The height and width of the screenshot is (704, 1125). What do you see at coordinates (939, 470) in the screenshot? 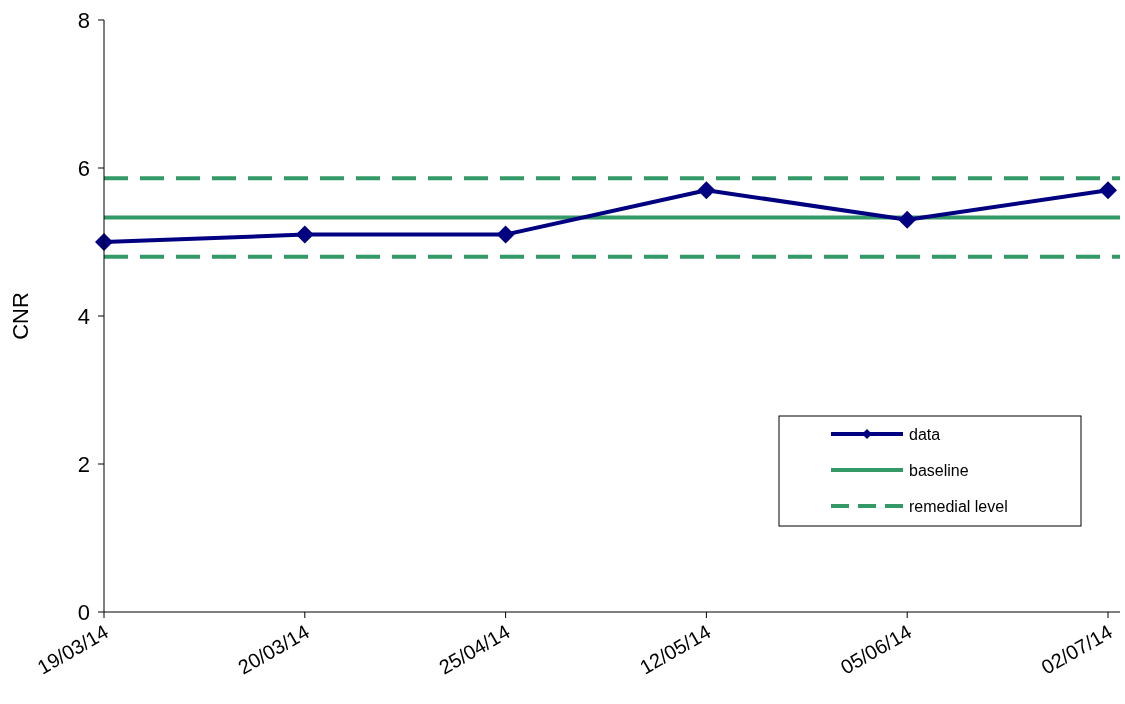
I see `legend-label: baseline` at bounding box center [939, 470].